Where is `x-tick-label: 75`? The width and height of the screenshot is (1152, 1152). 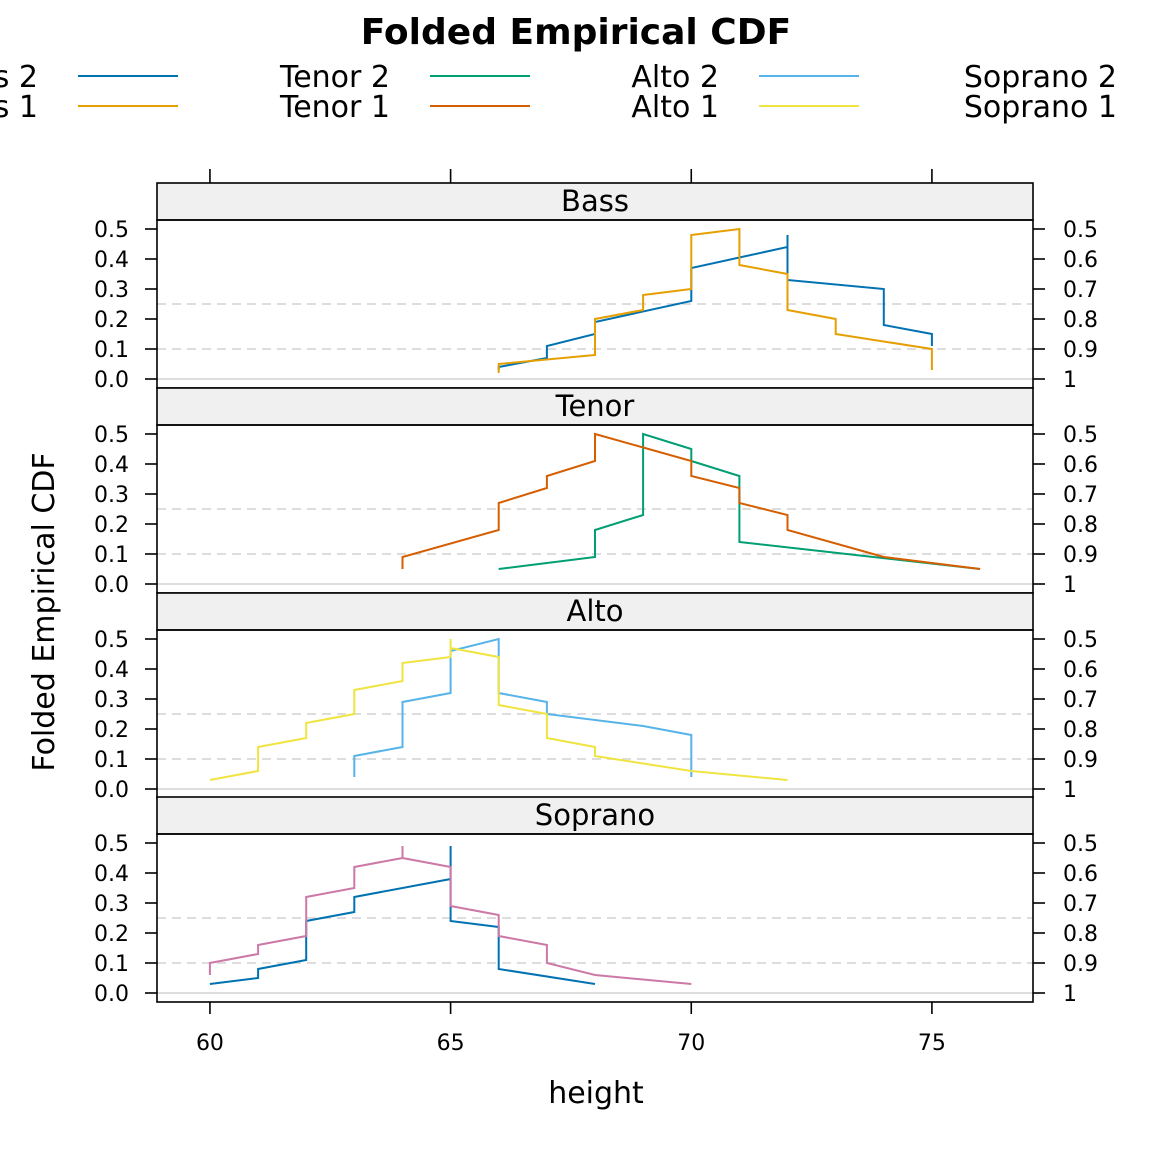
x-tick-label: 75 is located at coordinates (932, 1043).